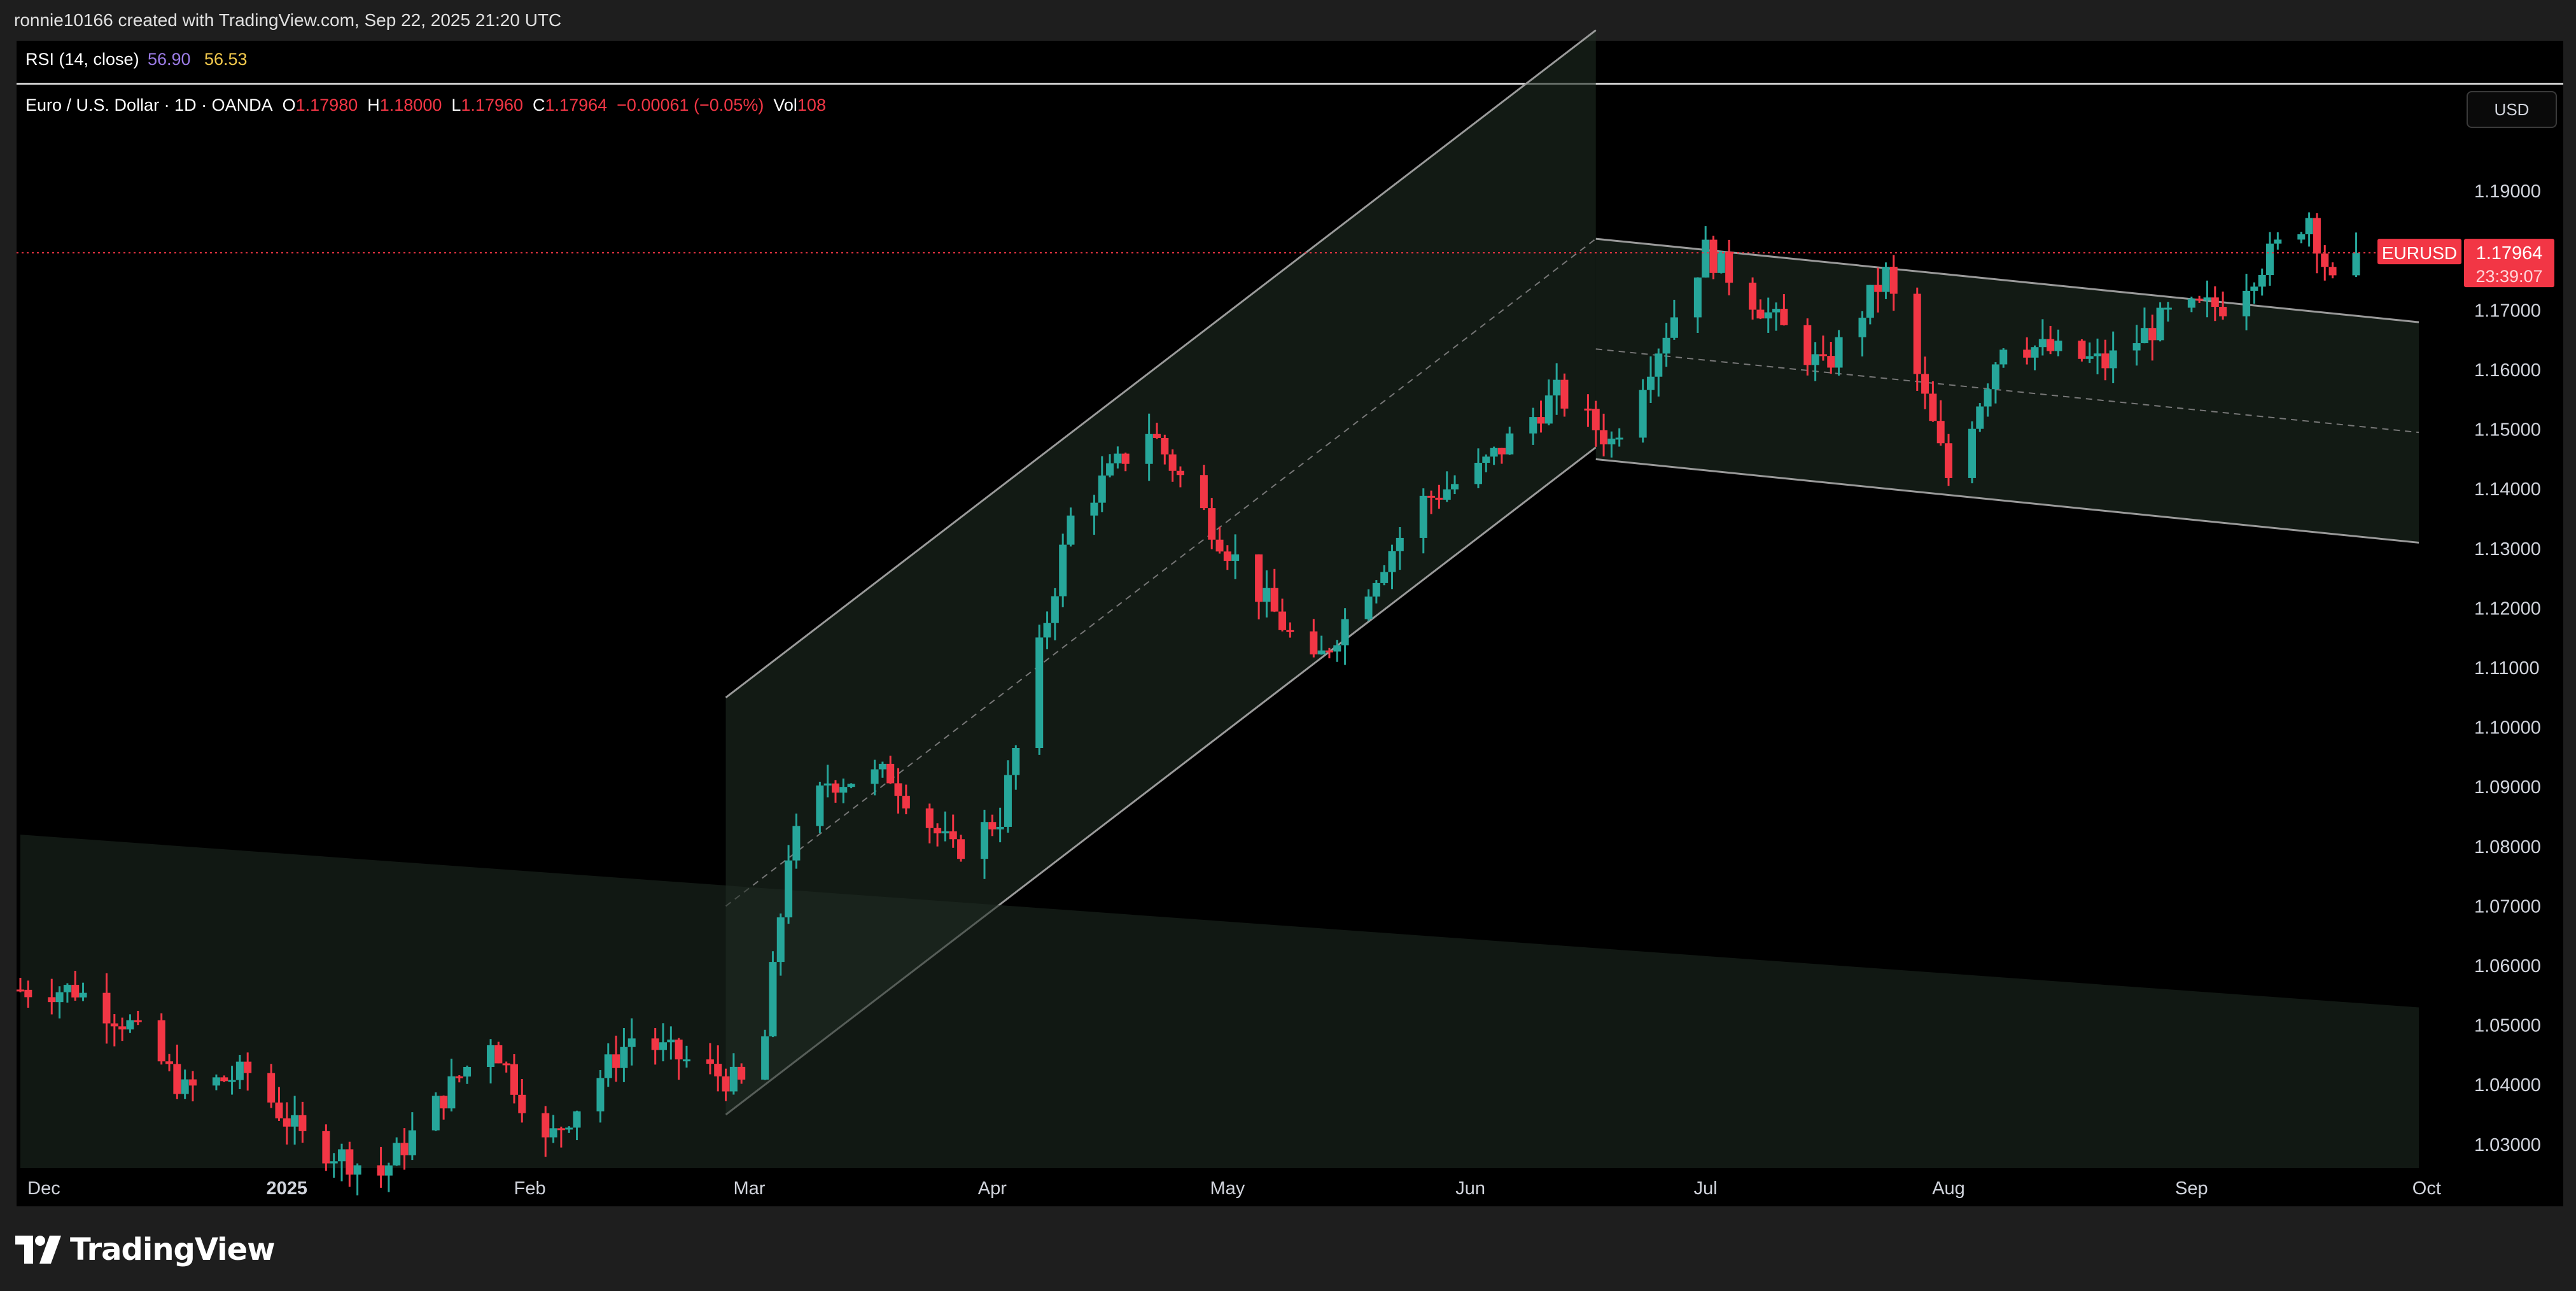 The width and height of the screenshot is (2576, 1291). I want to click on high-label: H, so click(373, 105).